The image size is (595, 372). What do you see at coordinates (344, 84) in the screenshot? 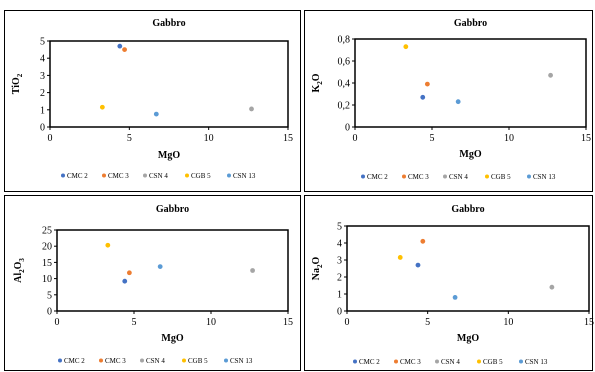
I see `y-tick-label: 0,4` at bounding box center [344, 84].